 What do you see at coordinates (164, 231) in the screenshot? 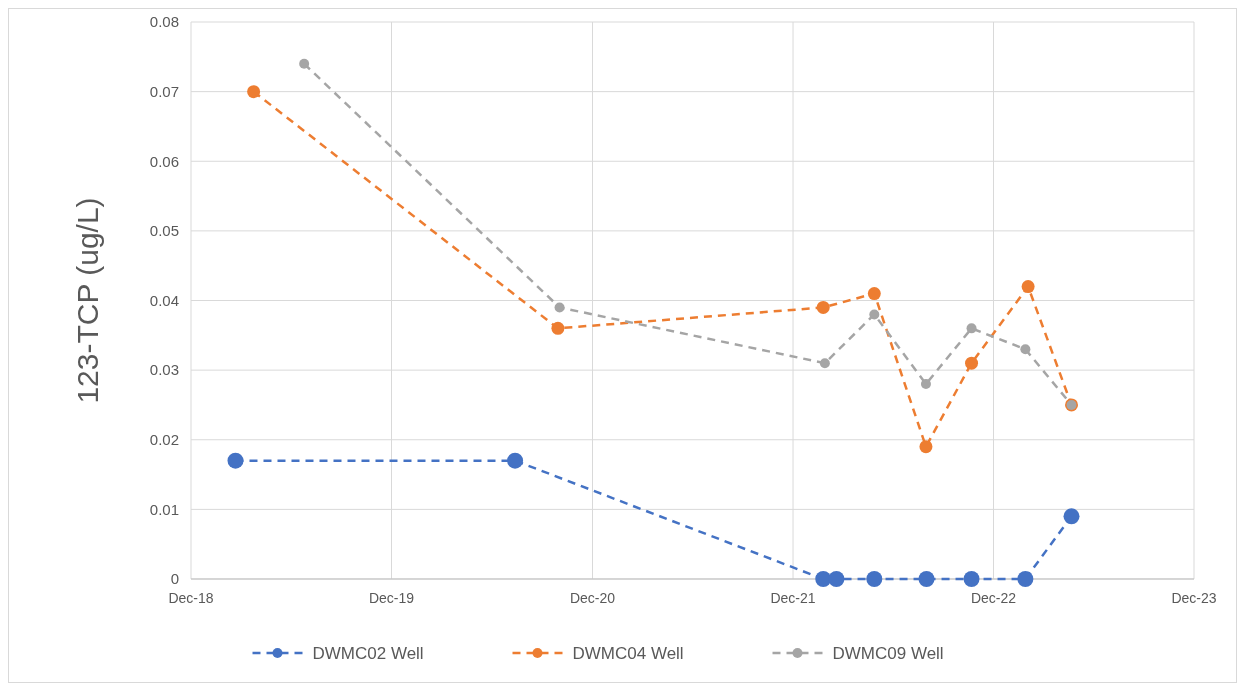
I see `y-tick-label: 0.05` at bounding box center [164, 231].